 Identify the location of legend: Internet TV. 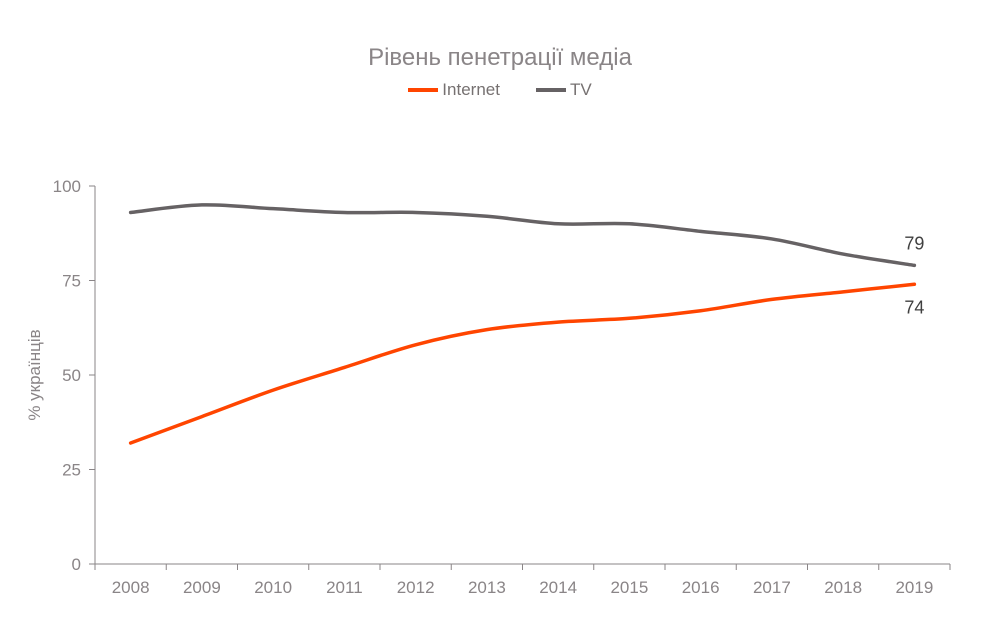
(500, 90).